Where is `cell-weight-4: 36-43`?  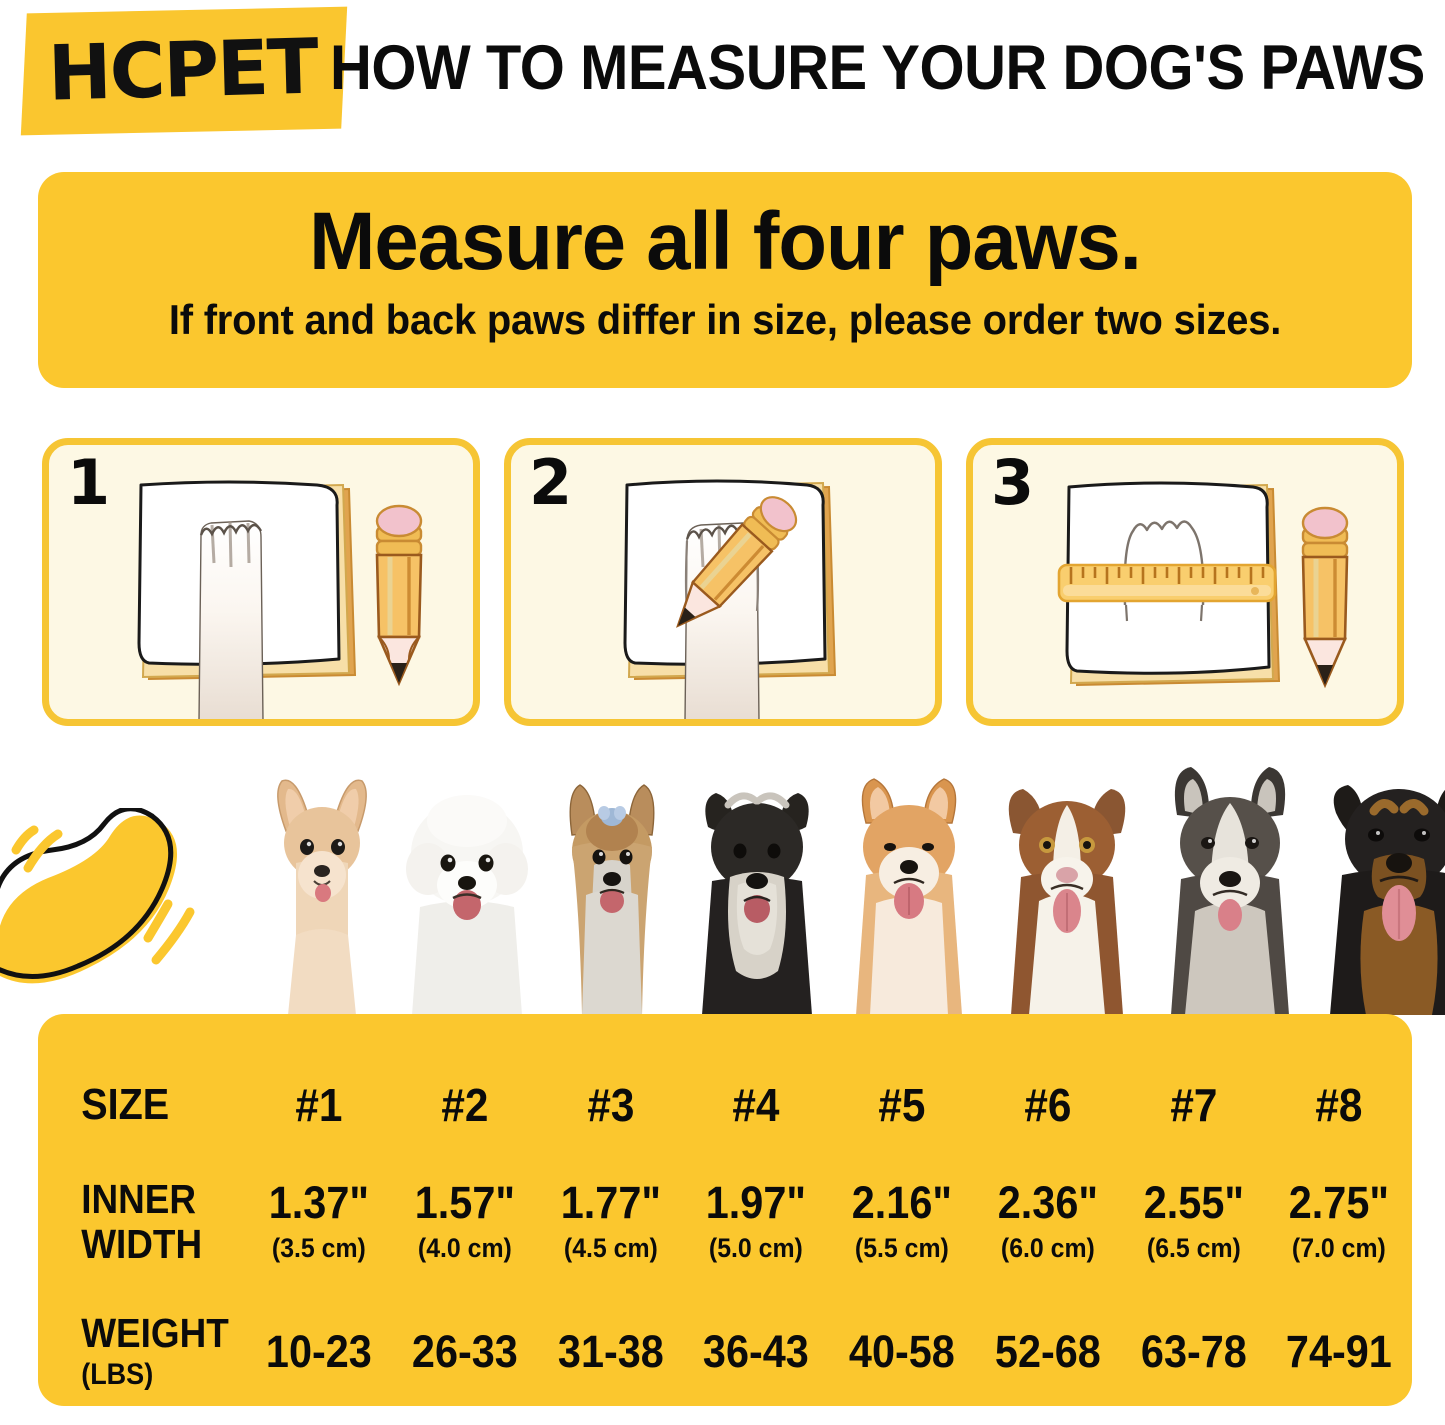
cell-weight-4: 36-43 is located at coordinates (756, 1351).